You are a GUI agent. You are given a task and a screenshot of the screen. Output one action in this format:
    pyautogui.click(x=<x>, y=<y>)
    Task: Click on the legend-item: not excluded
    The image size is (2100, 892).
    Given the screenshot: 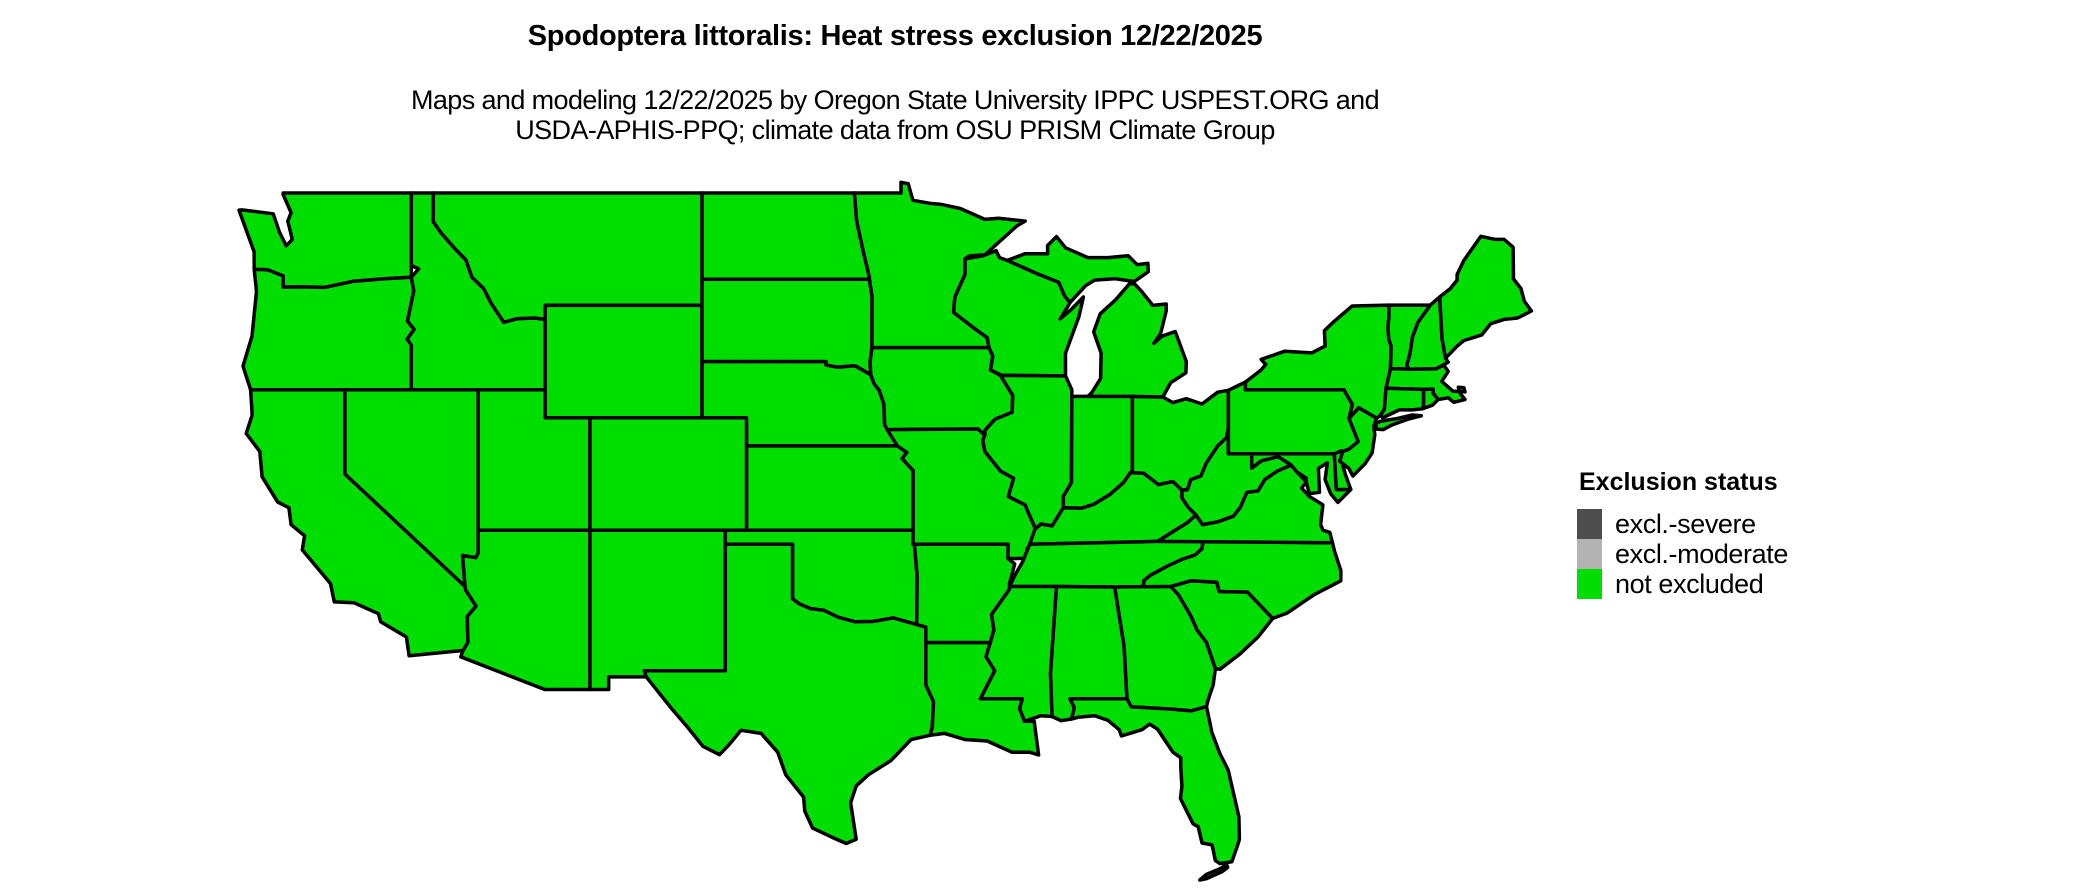 What is the action you would take?
    pyautogui.click(x=1682, y=584)
    